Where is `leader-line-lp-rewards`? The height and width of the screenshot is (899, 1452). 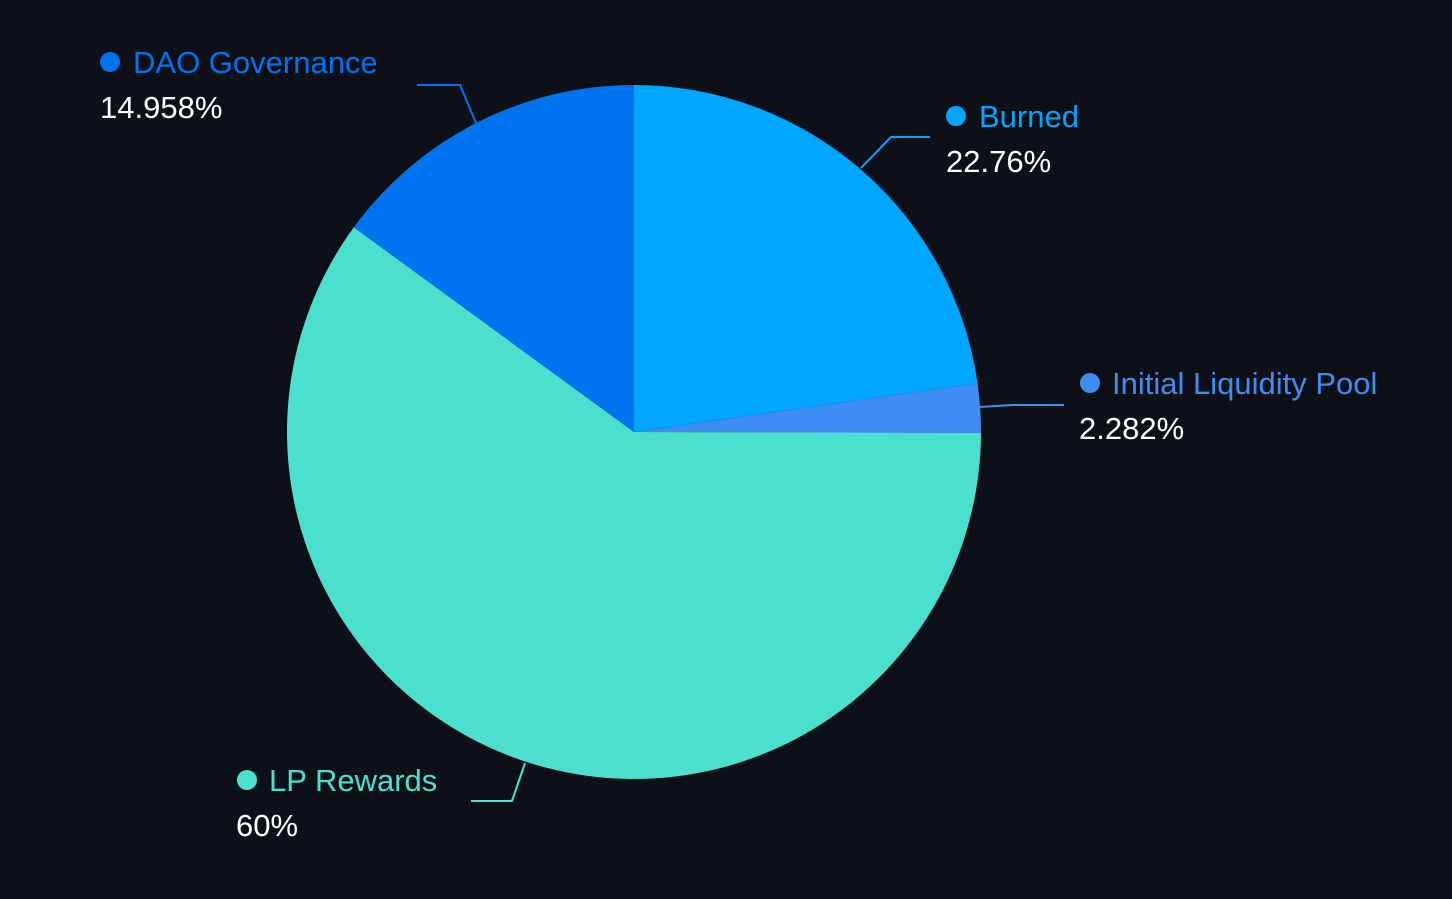
leader-line-lp-rewards is located at coordinates (498, 782).